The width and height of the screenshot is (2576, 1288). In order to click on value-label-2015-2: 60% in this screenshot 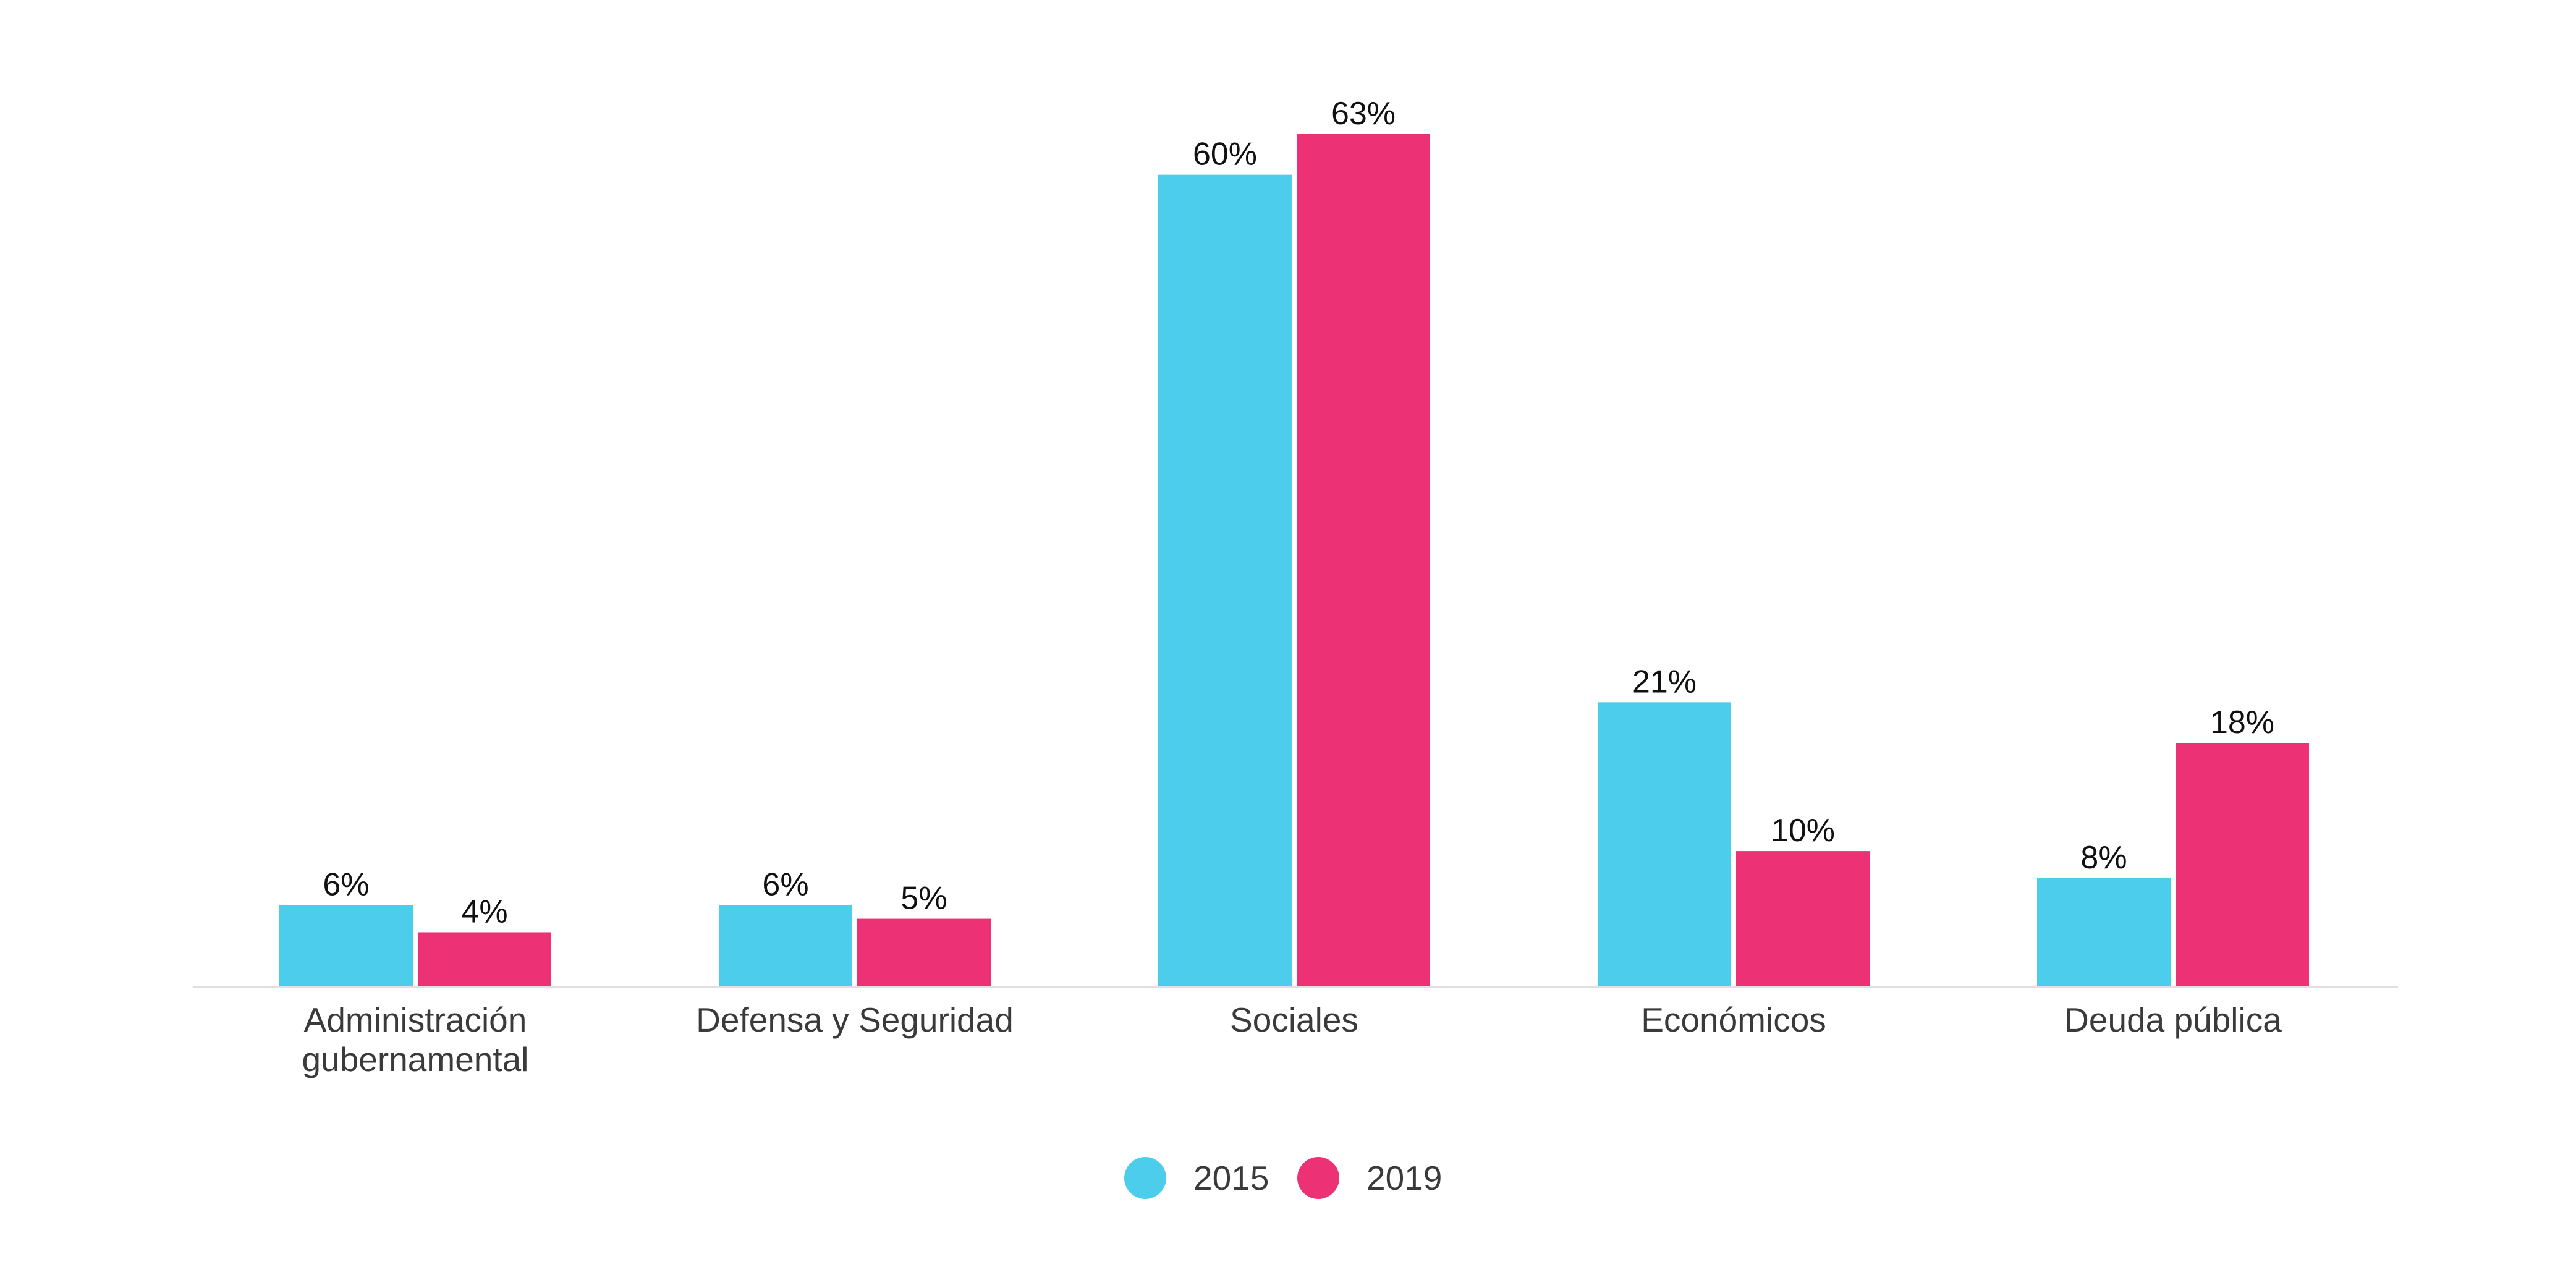, I will do `click(1225, 154)`.